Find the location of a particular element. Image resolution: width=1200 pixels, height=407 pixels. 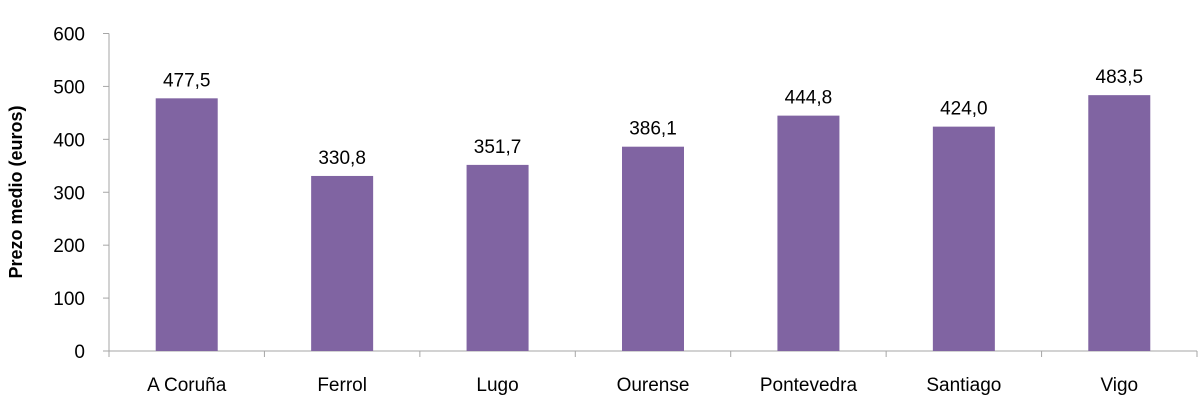

x-tick-label: Santiago is located at coordinates (963, 385).